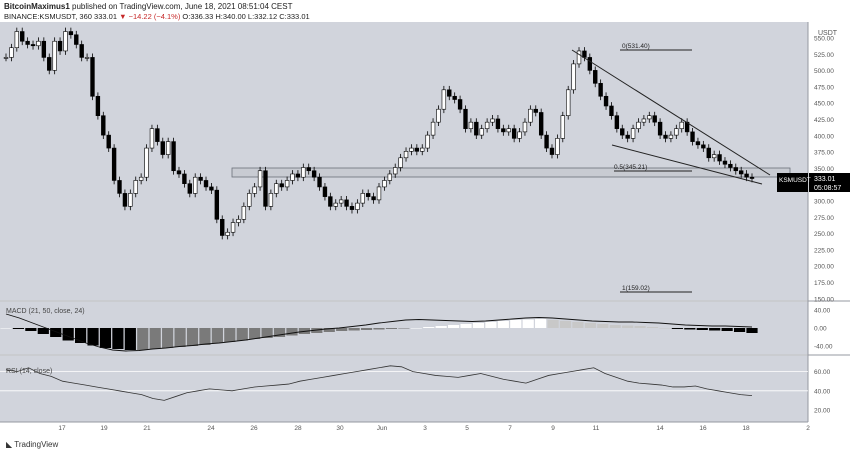 The height and width of the screenshot is (453, 850). What do you see at coordinates (262, 16) in the screenshot?
I see `ohlc-low: L:332.12` at bounding box center [262, 16].